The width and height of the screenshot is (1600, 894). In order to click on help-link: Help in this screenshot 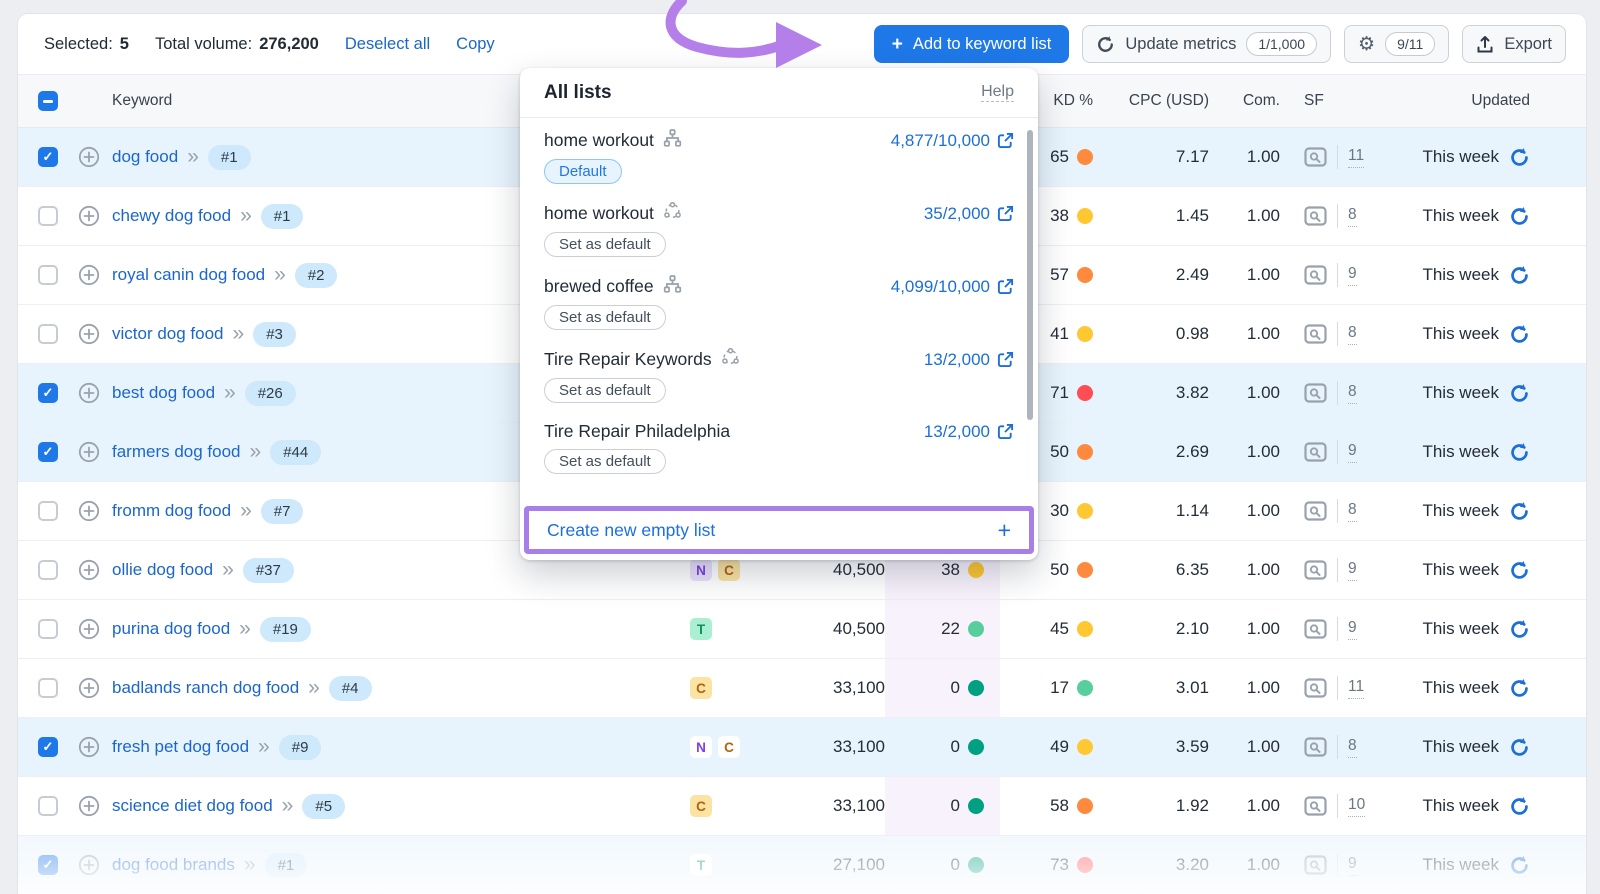, I will do `click(997, 92)`.